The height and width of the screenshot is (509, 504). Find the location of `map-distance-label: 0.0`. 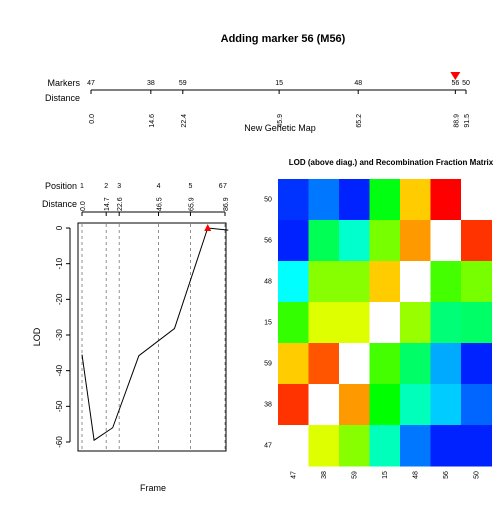

map-distance-label: 0.0 is located at coordinates (92, 119).